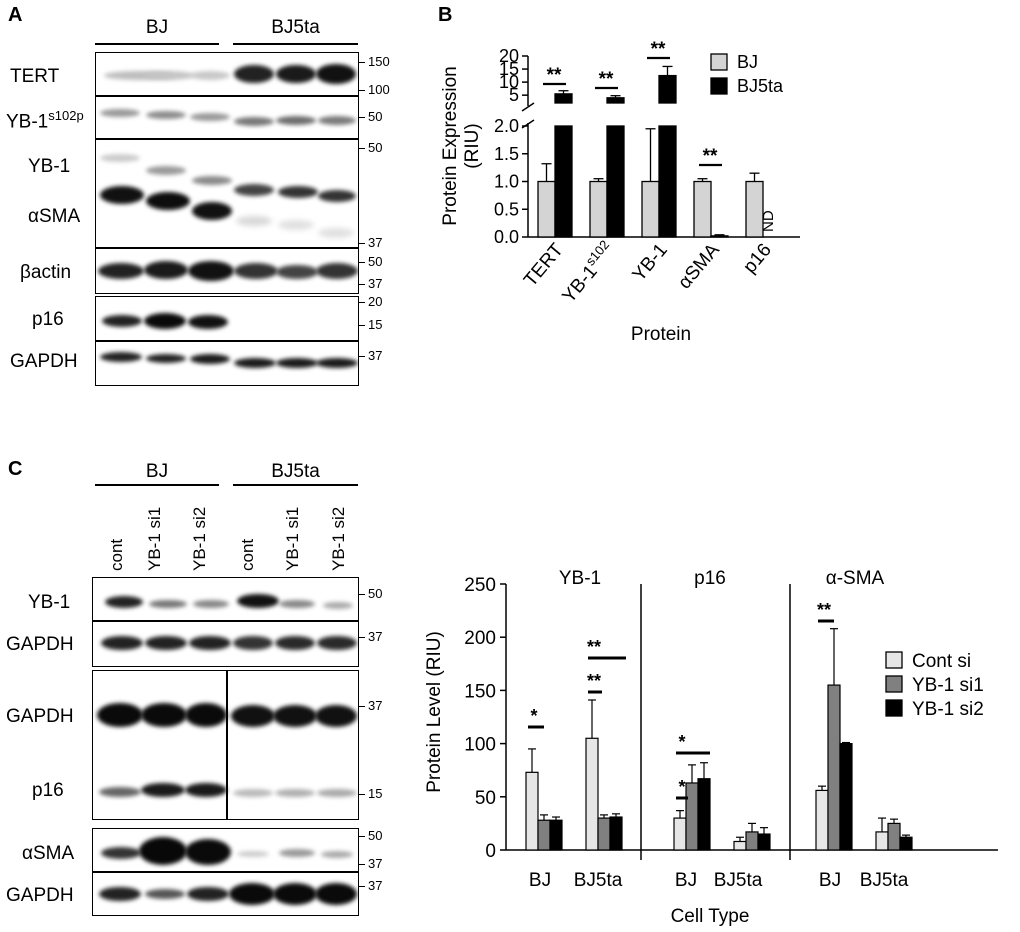  I want to click on panel-c-label-gapdh-1: GAPDH, so click(40, 644).